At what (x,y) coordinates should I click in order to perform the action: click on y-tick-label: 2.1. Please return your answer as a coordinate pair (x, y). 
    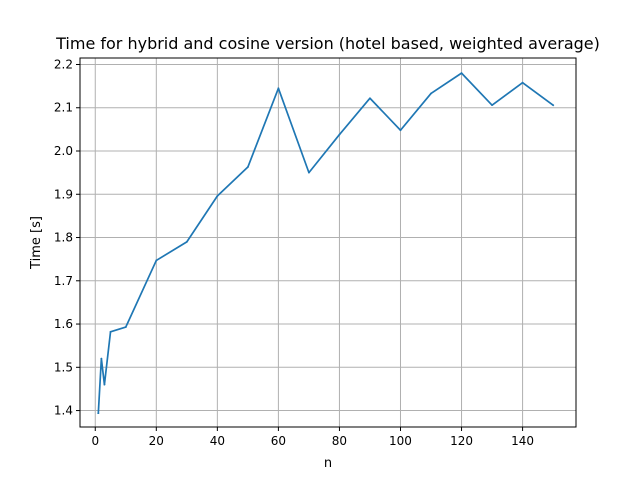
    Looking at the image, I should click on (63, 108).